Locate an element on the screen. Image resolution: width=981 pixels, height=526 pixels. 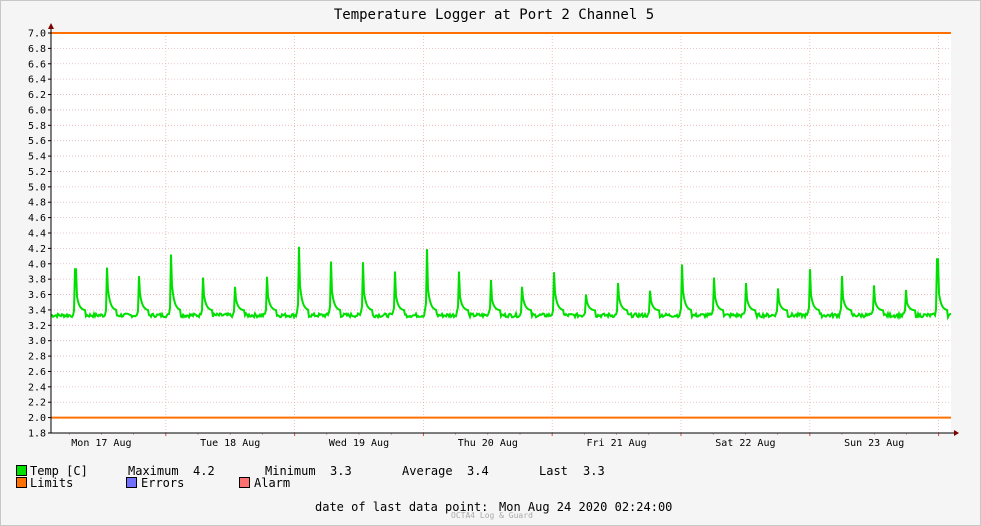
y-tick-label: 6.8 is located at coordinates (37, 49).